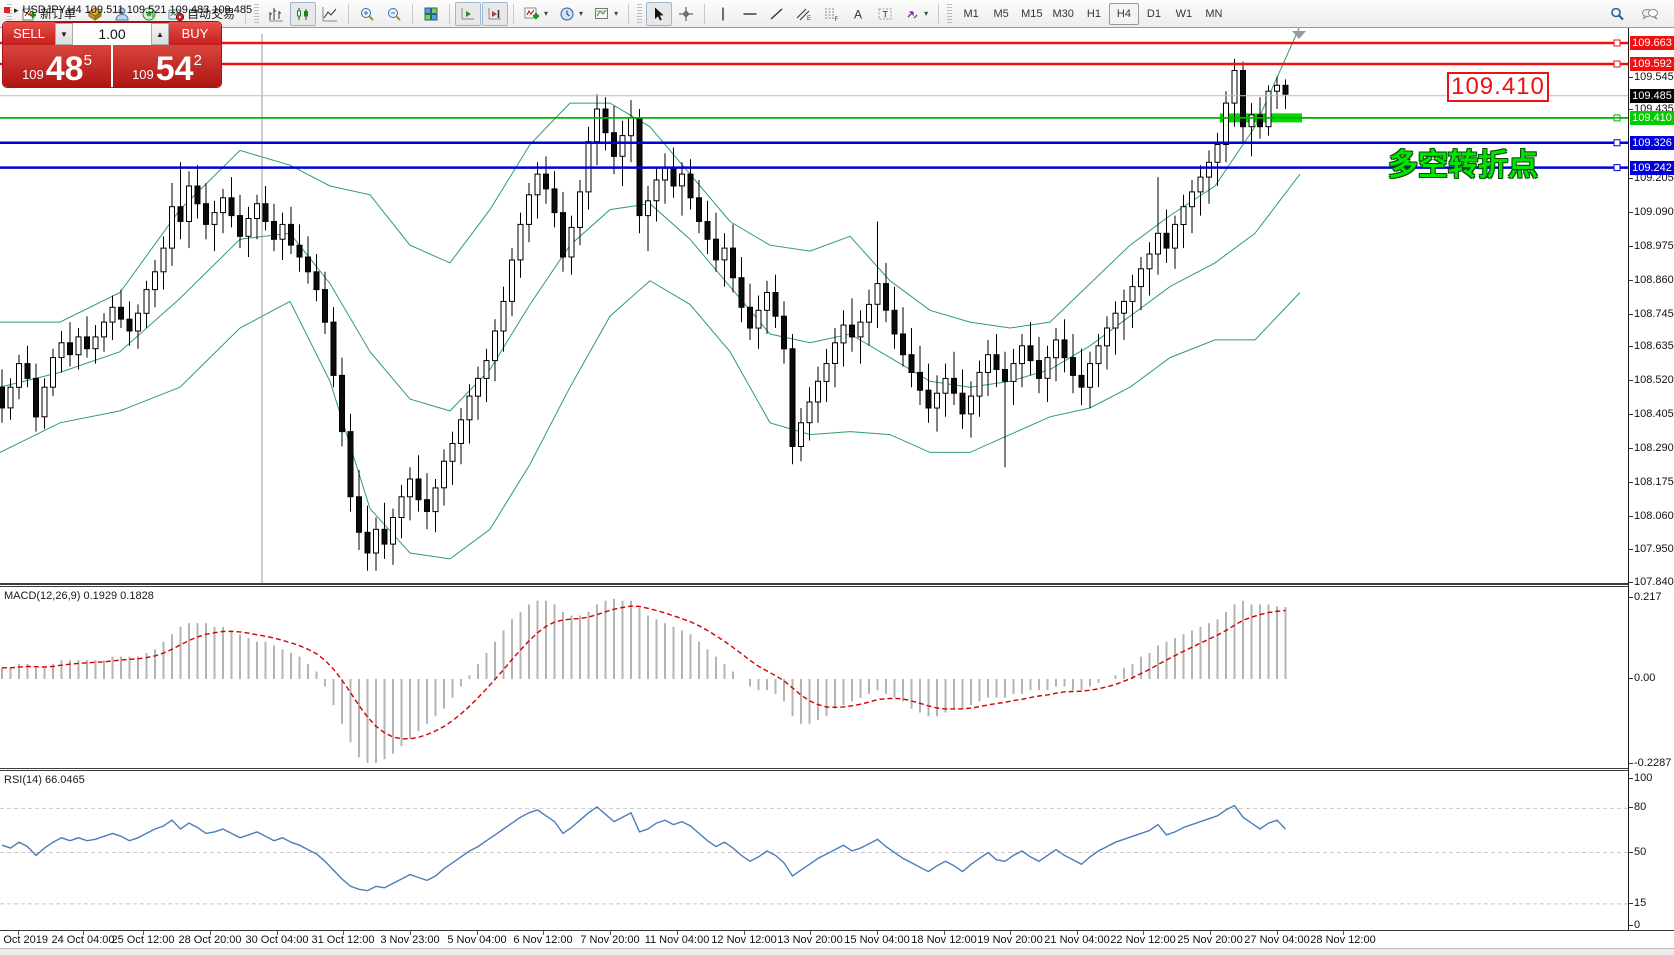  What do you see at coordinates (1637, 851) in the screenshot?
I see `axis-tick-label: 50` at bounding box center [1637, 851].